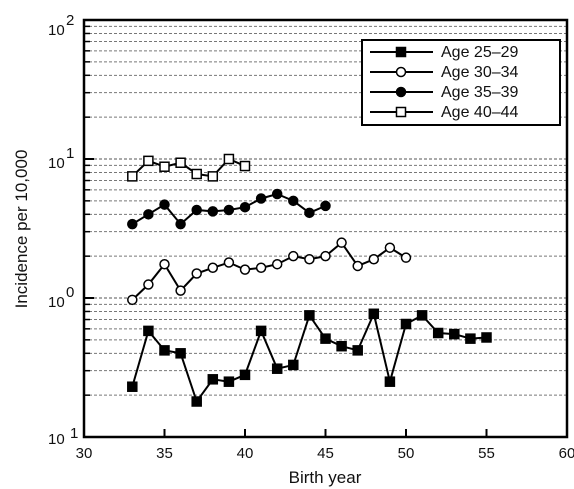  What do you see at coordinates (480, 92) in the screenshot?
I see `legend-label: Age 35–39` at bounding box center [480, 92].